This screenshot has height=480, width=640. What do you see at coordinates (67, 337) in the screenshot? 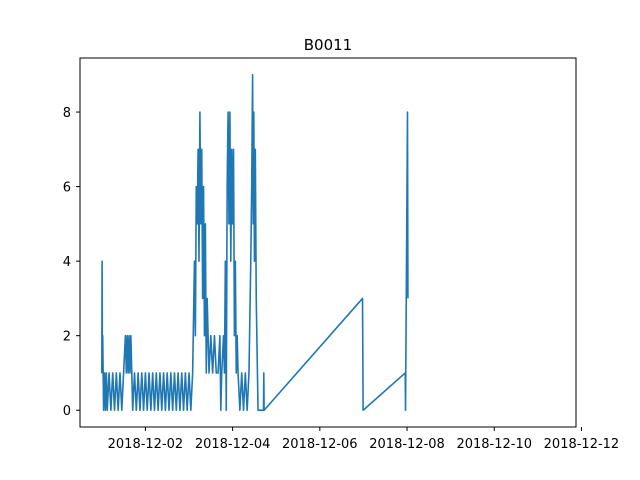
I see `y-tick-label: 2` at bounding box center [67, 337].